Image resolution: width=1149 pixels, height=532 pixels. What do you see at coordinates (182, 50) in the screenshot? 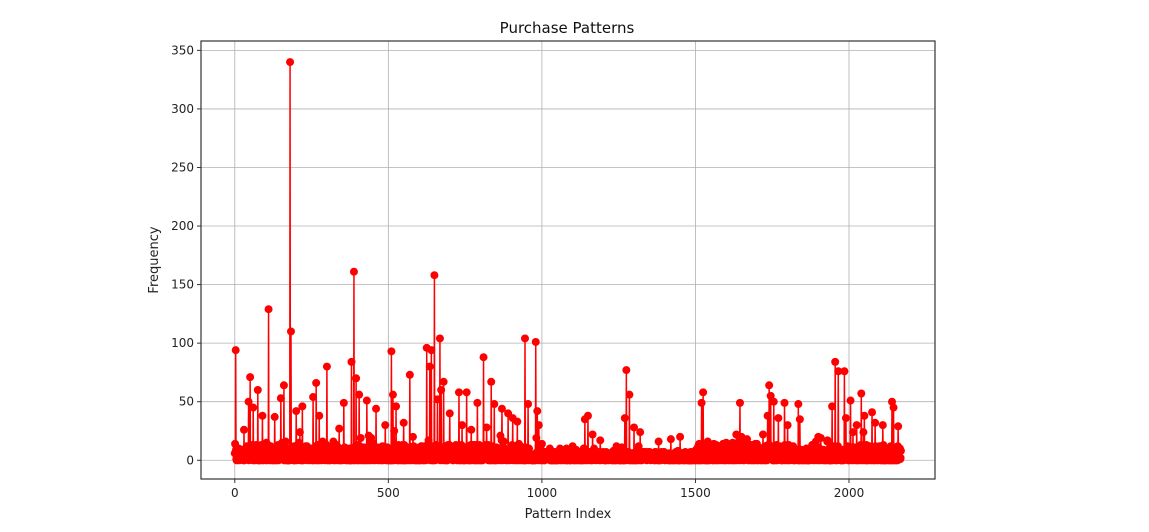
I see `y-tick-label: 350` at bounding box center [182, 50].